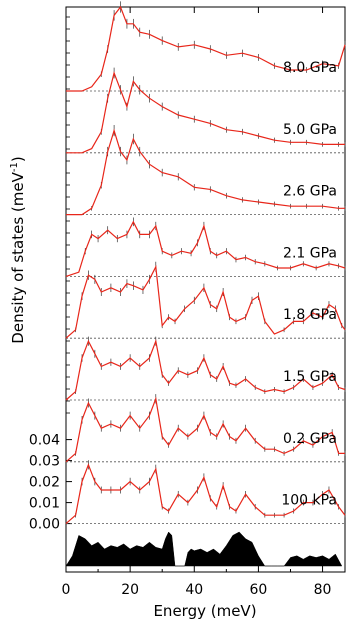 The image size is (346, 631). What do you see at coordinates (194, 590) in the screenshot?
I see `x-tick-label: 40` at bounding box center [194, 590].